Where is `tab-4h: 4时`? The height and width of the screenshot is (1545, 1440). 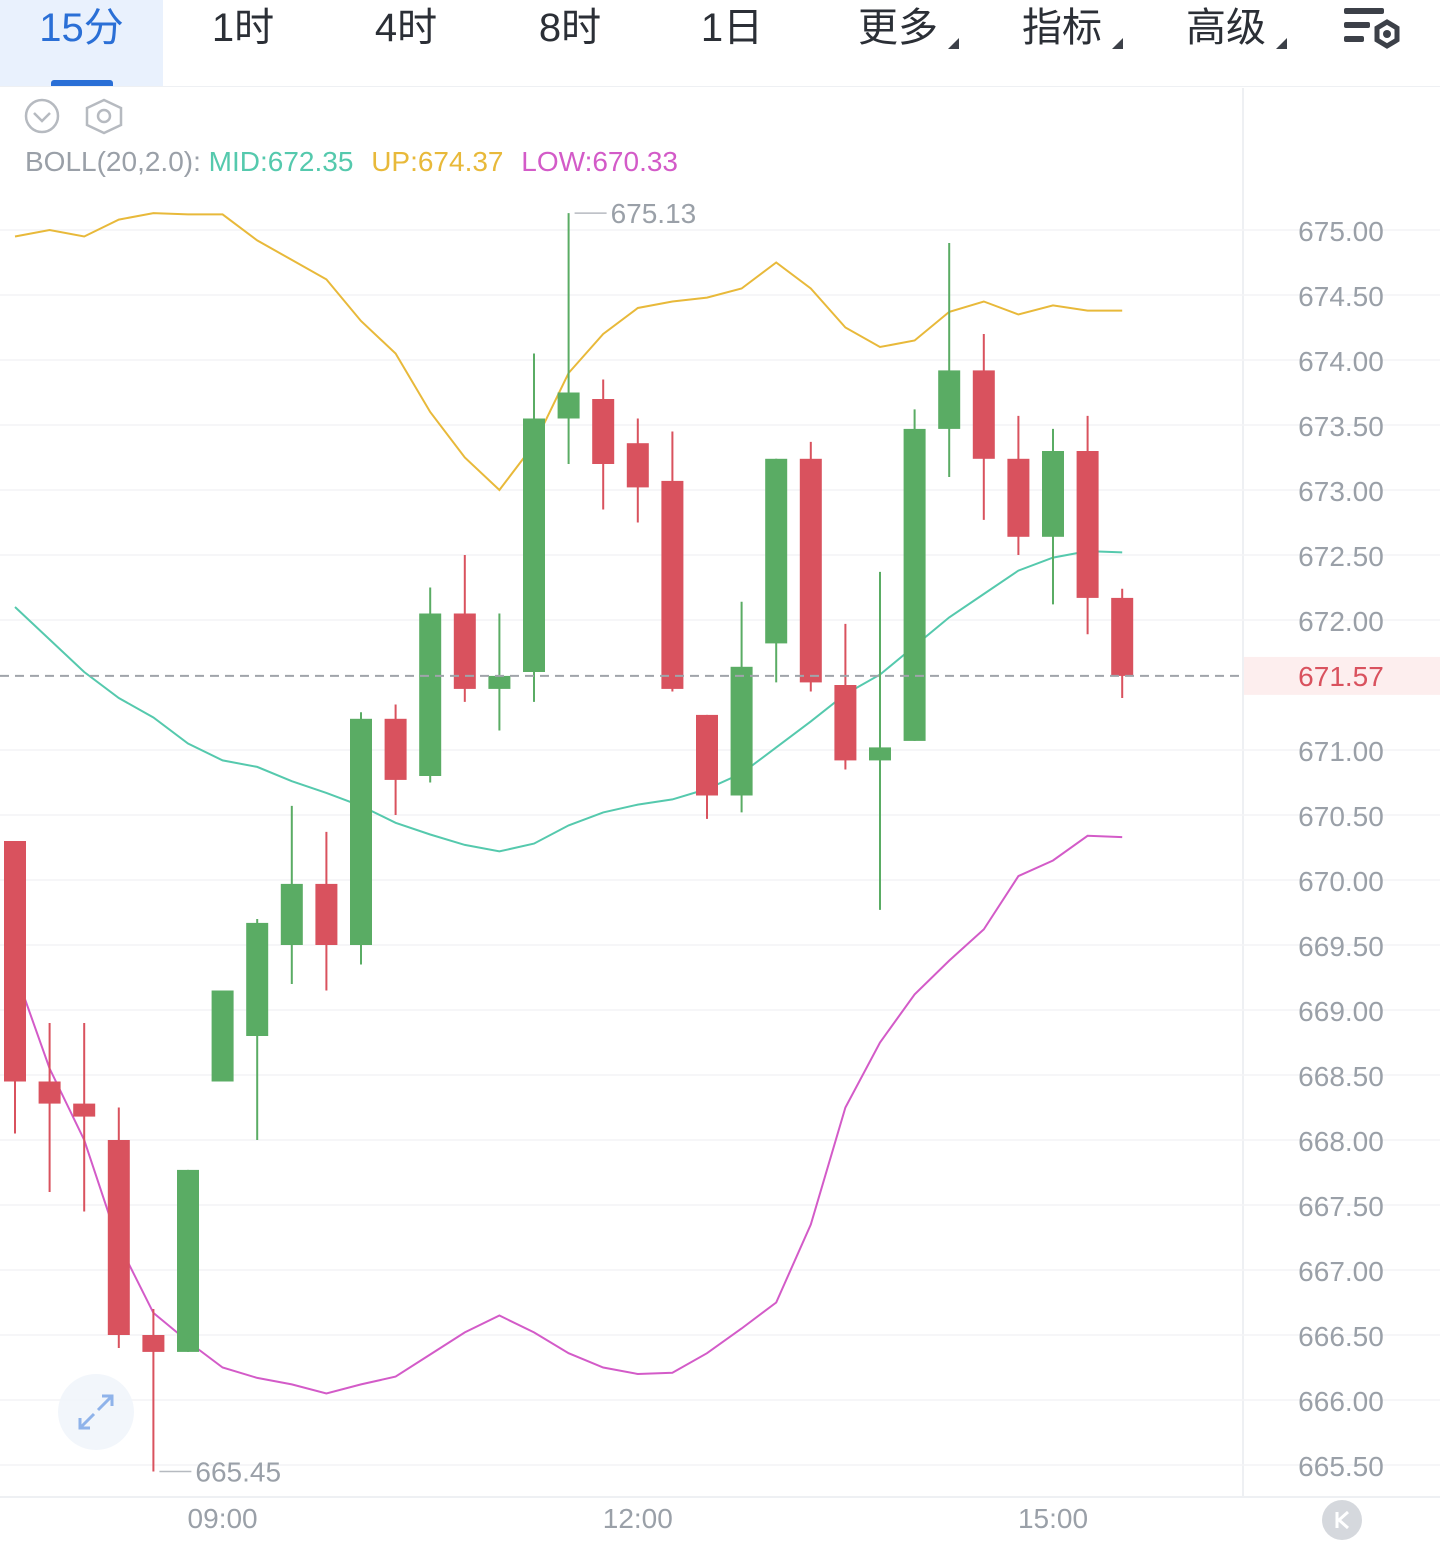
tab-4h: 4时 is located at coordinates (406, 43).